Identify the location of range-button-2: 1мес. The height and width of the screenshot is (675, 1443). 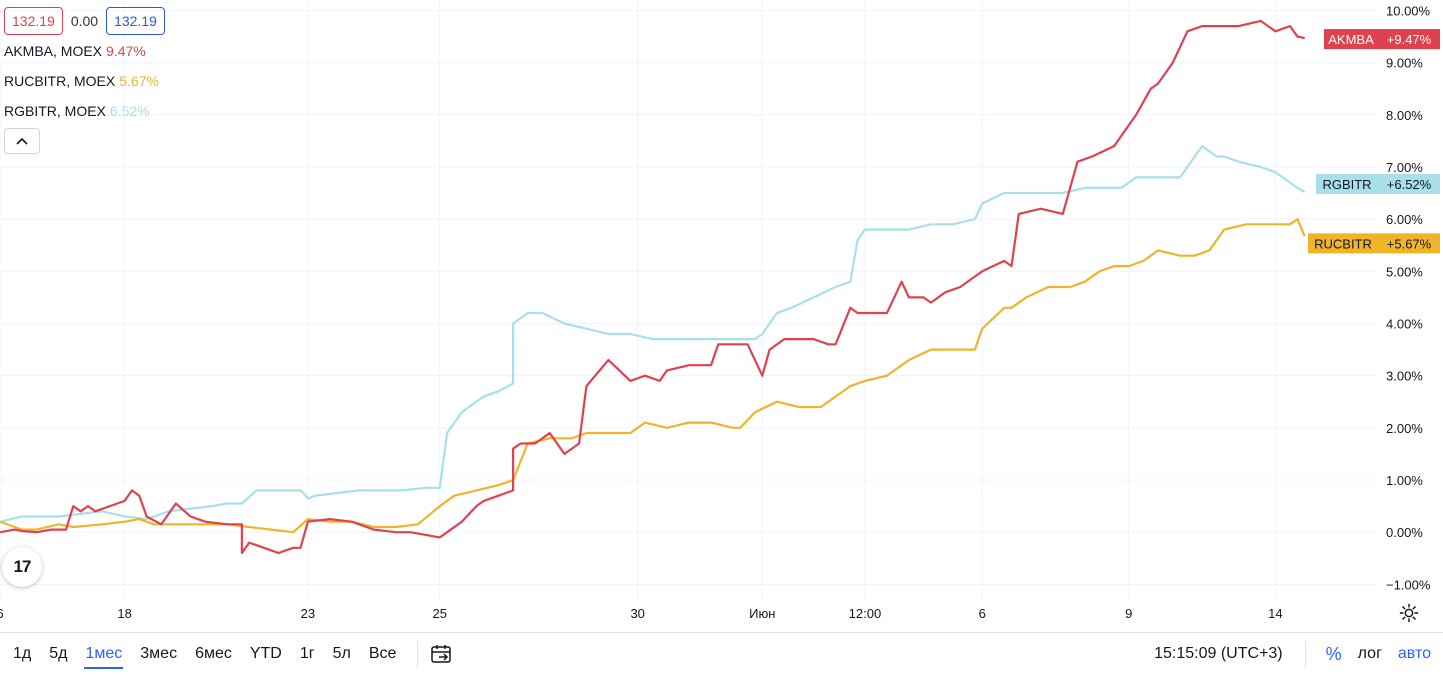
(103, 654).